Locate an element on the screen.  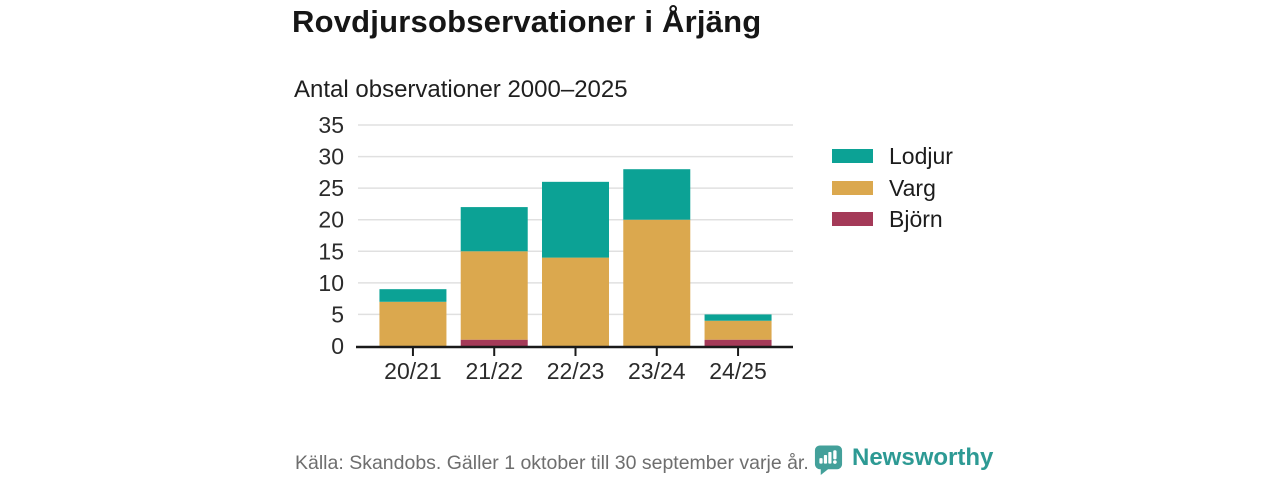
bar-segment-björn-24-25 is located at coordinates (738, 342).